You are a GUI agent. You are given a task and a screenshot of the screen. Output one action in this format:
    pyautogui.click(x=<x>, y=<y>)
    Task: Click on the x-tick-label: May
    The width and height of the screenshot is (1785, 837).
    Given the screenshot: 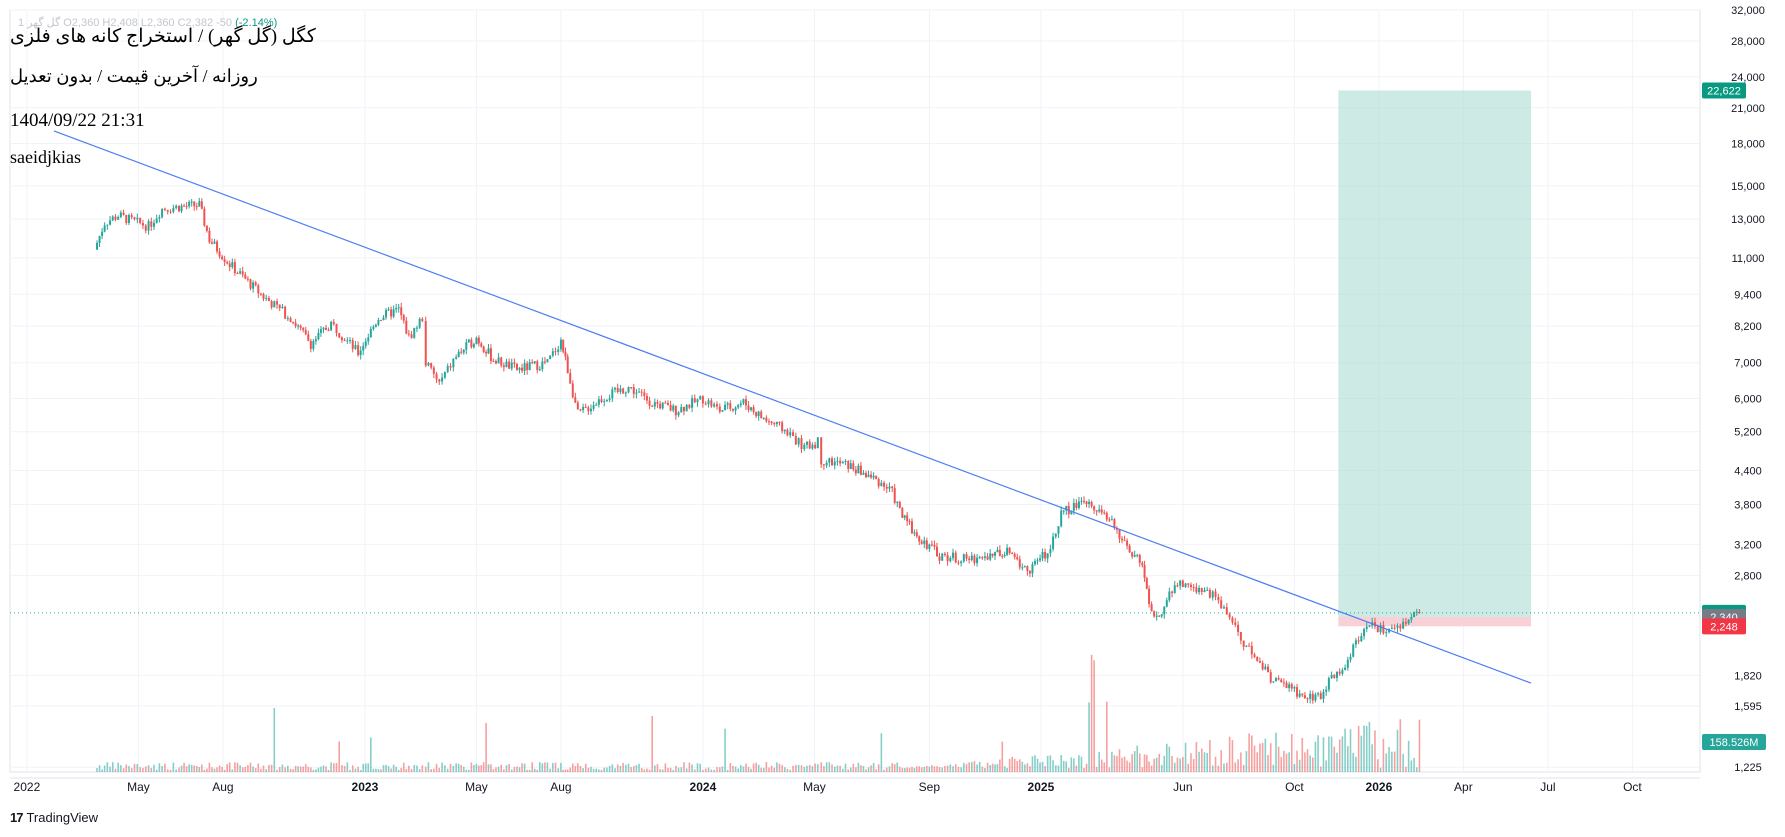 What is the action you would take?
    pyautogui.click(x=476, y=787)
    